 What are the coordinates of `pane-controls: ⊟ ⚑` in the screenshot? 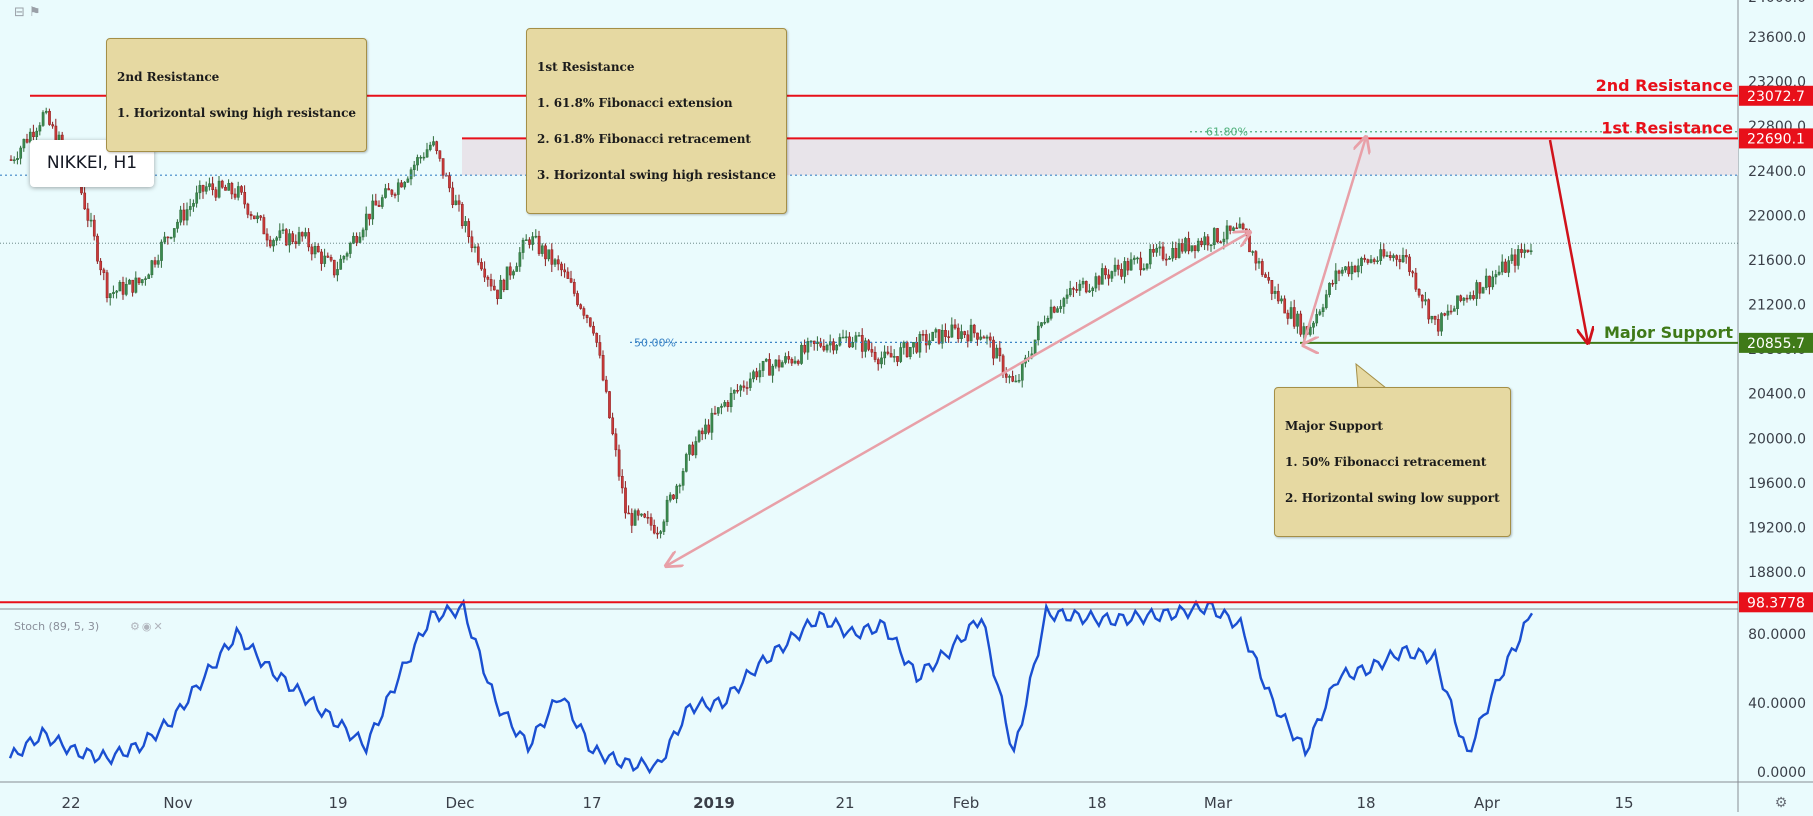 It's located at (27, 12).